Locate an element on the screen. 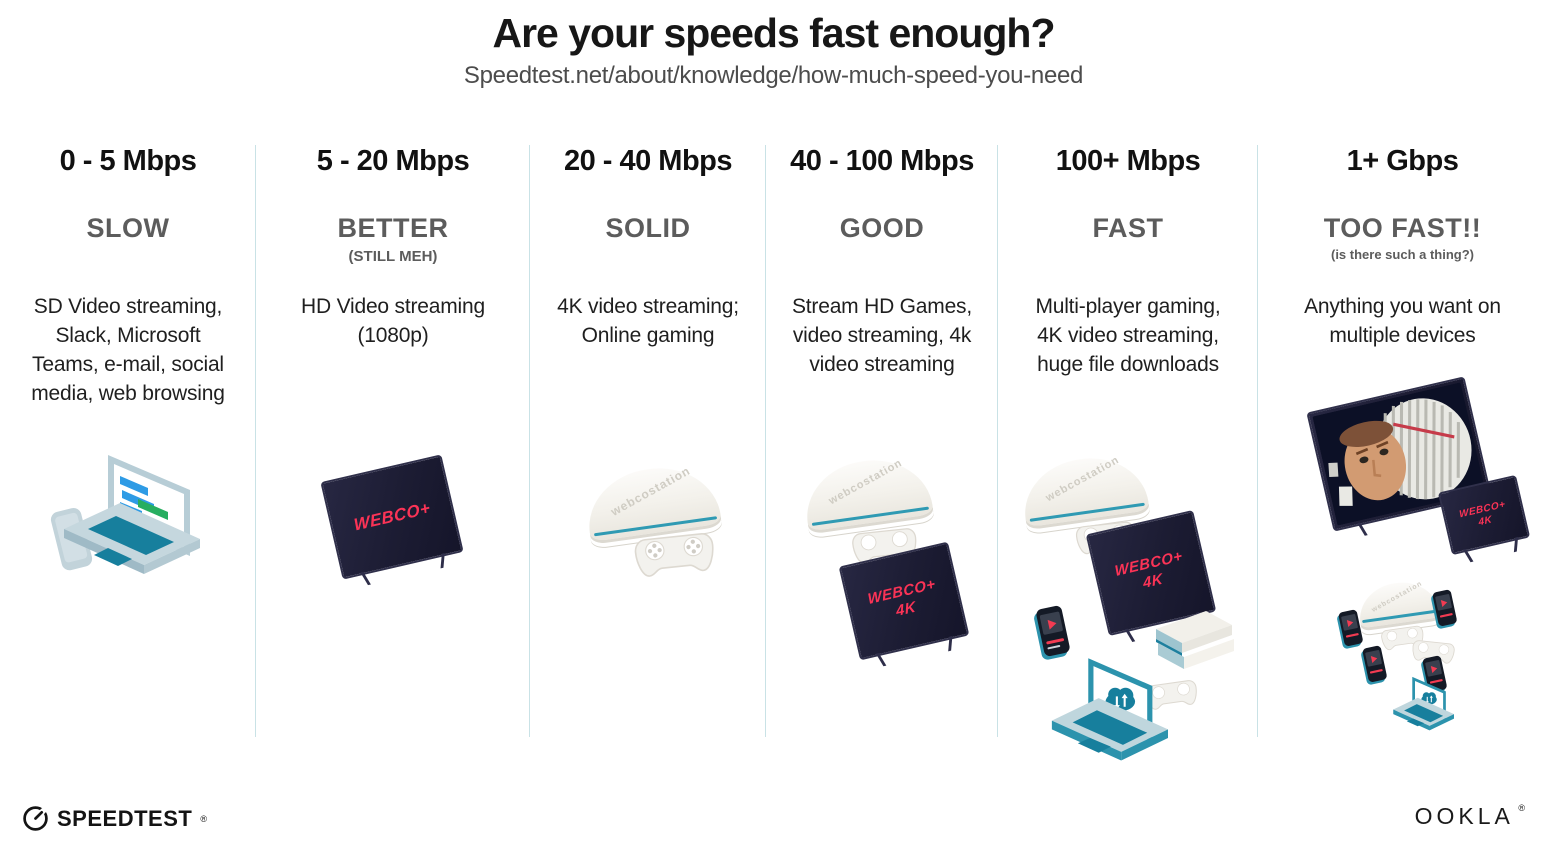  ookla-trademark: ® is located at coordinates (1521, 808).